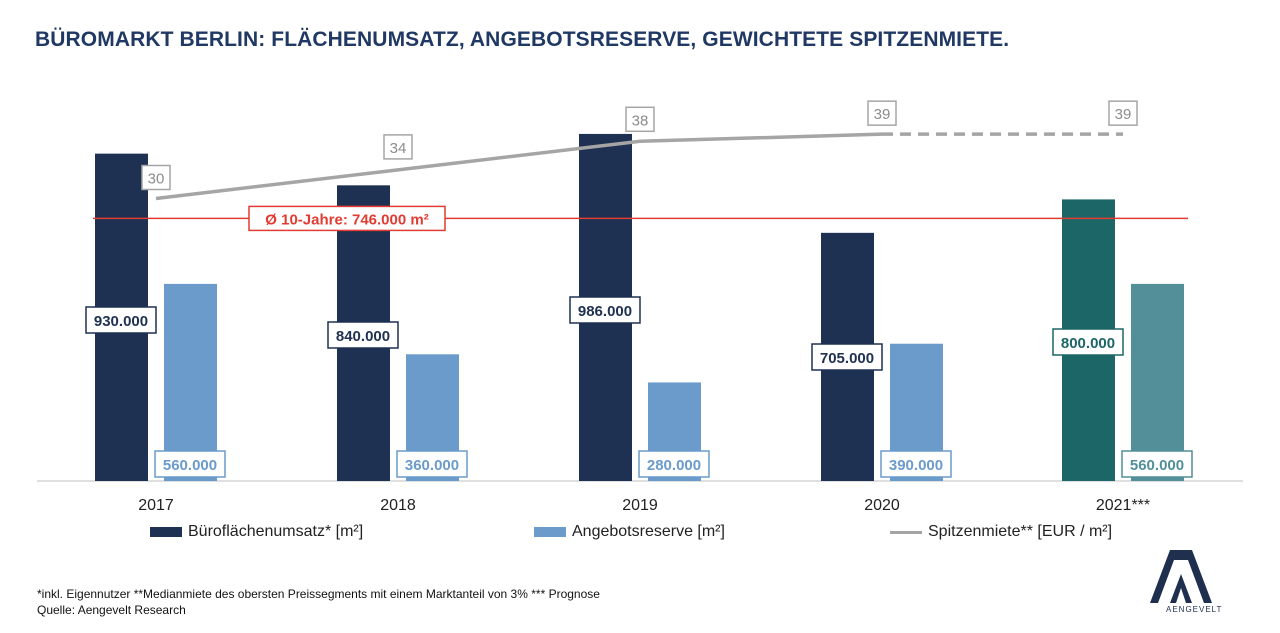 The width and height of the screenshot is (1280, 633). I want to click on legend-swatch-miete, so click(906, 532).